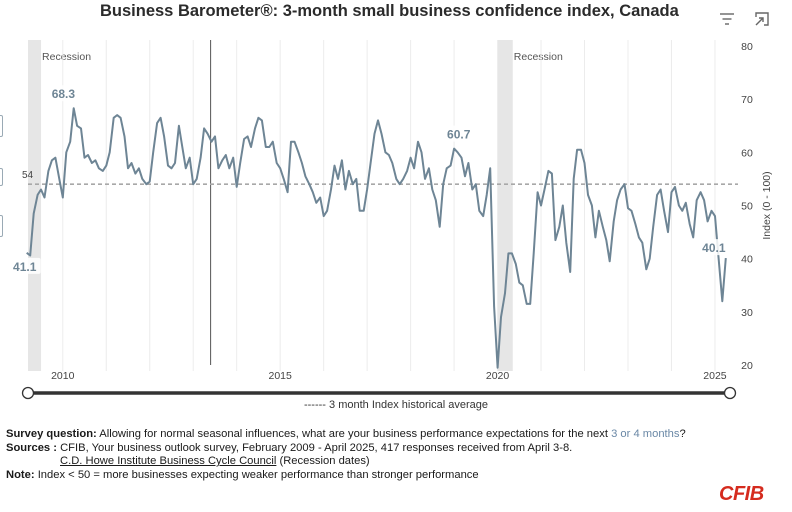 This screenshot has height=512, width=792. What do you see at coordinates (645, 434) in the screenshot?
I see `survey-question-period: 3 or 4 months` at bounding box center [645, 434].